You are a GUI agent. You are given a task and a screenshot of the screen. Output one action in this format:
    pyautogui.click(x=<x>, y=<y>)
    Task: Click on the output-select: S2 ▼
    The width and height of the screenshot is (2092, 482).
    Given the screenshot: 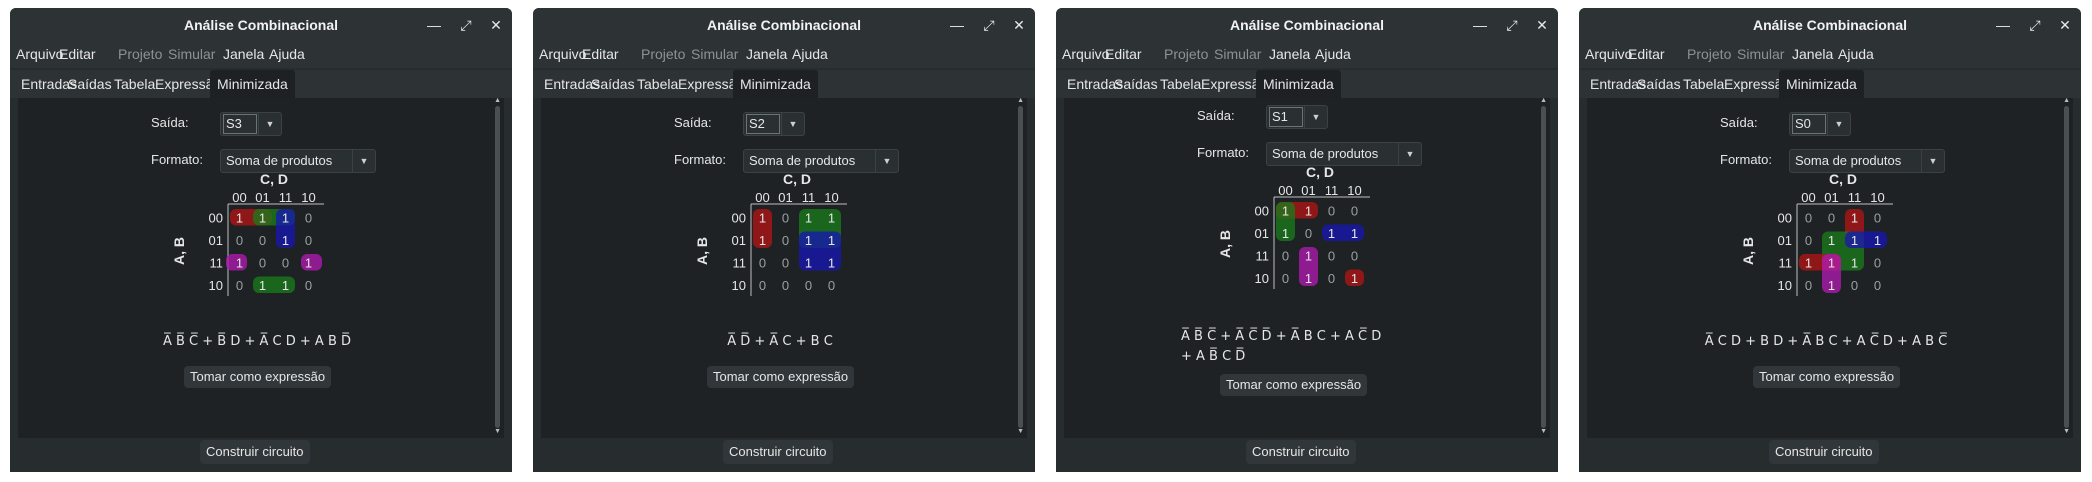 What is the action you would take?
    pyautogui.click(x=774, y=124)
    